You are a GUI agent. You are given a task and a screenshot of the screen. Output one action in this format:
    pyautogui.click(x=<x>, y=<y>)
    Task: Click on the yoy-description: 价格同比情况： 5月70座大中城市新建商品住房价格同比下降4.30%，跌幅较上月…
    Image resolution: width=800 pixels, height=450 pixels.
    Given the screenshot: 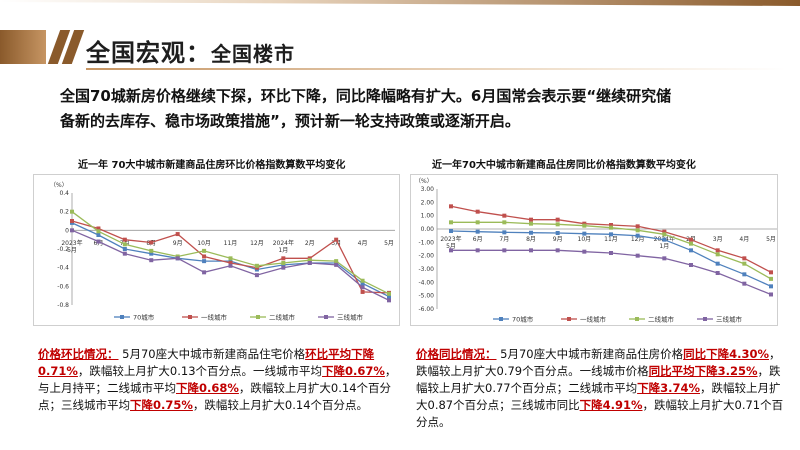 What is the action you would take?
    pyautogui.click(x=602, y=388)
    